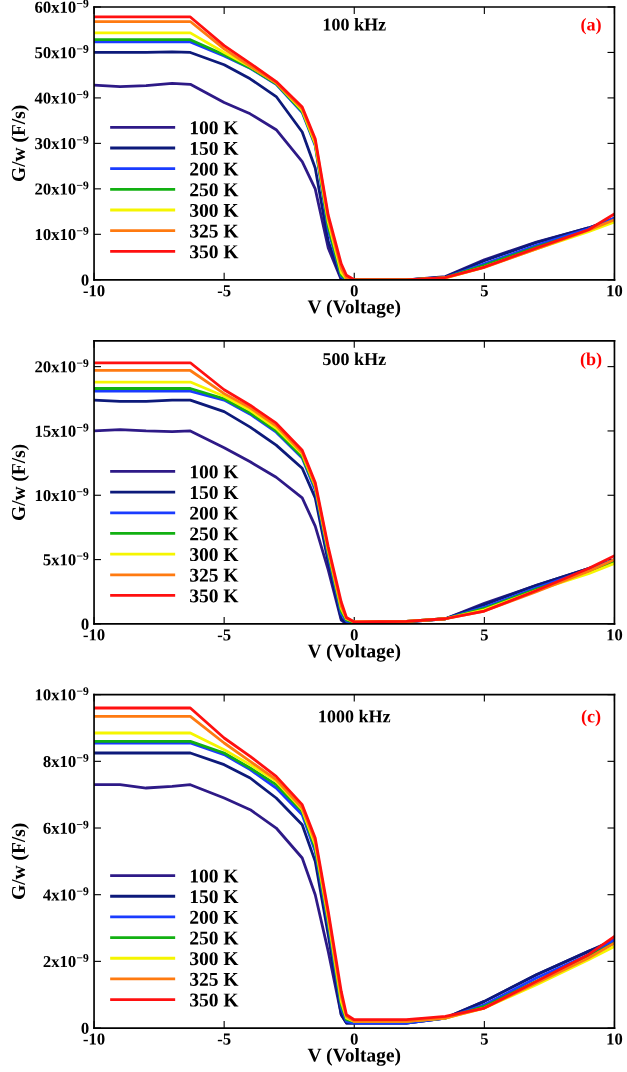 The image size is (627, 1072). What do you see at coordinates (62, 430) in the screenshot?
I see `y-tick-label: 15x10$^{−9}$` at bounding box center [62, 430].